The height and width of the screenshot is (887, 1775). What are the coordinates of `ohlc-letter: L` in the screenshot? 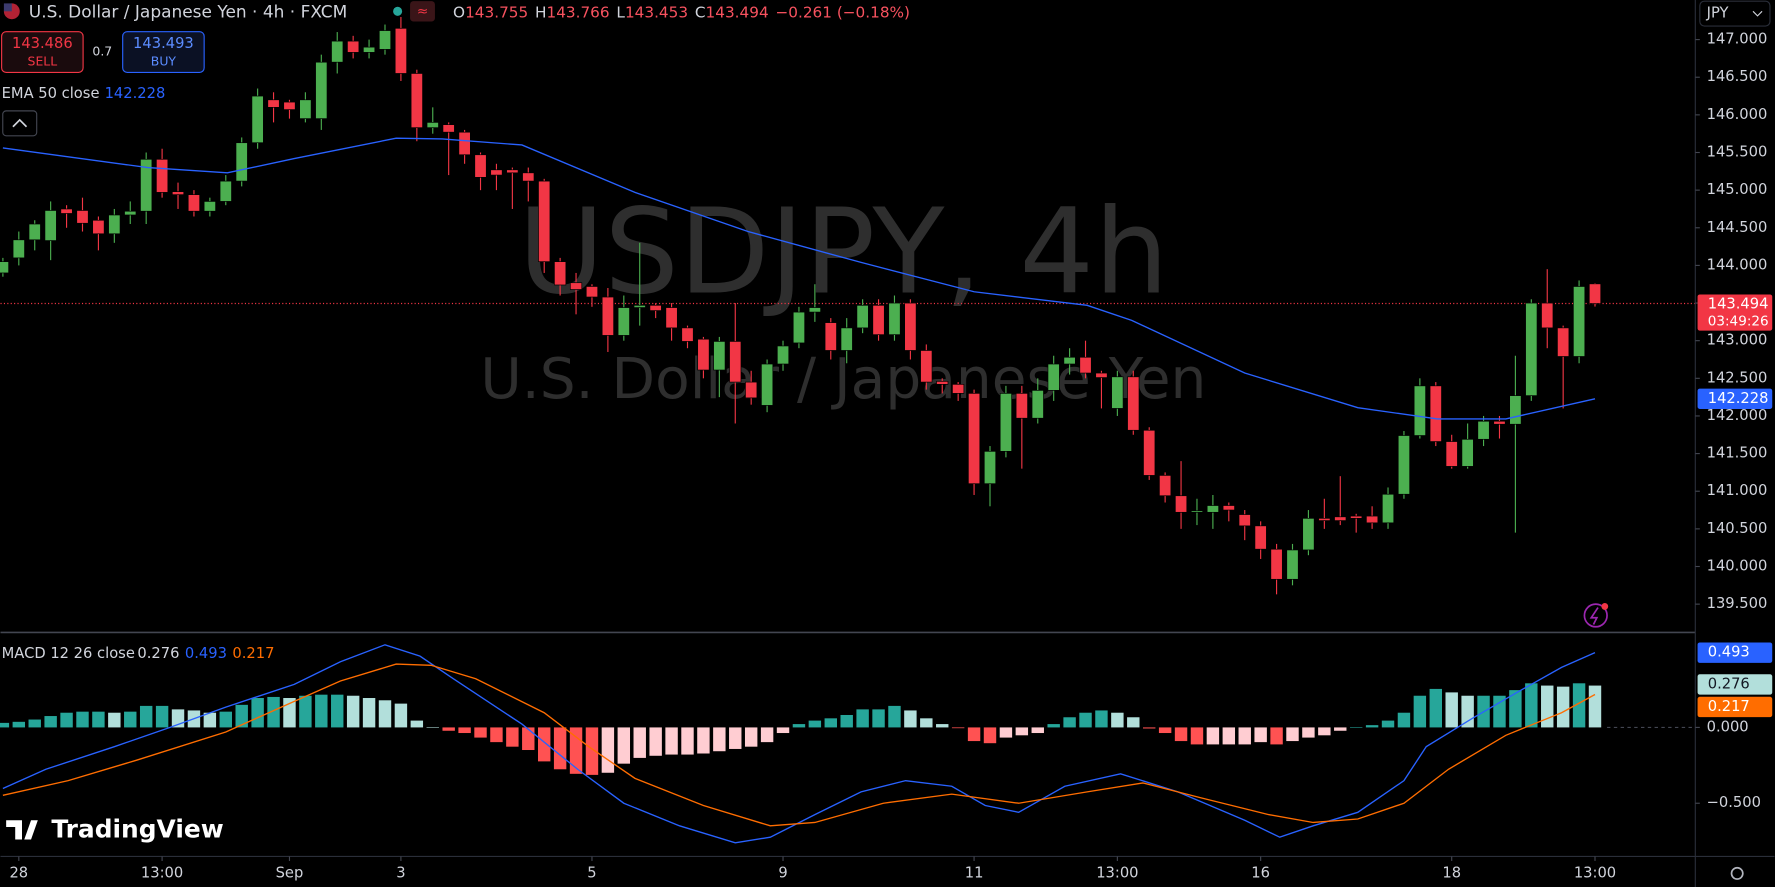 It's located at (620, 12).